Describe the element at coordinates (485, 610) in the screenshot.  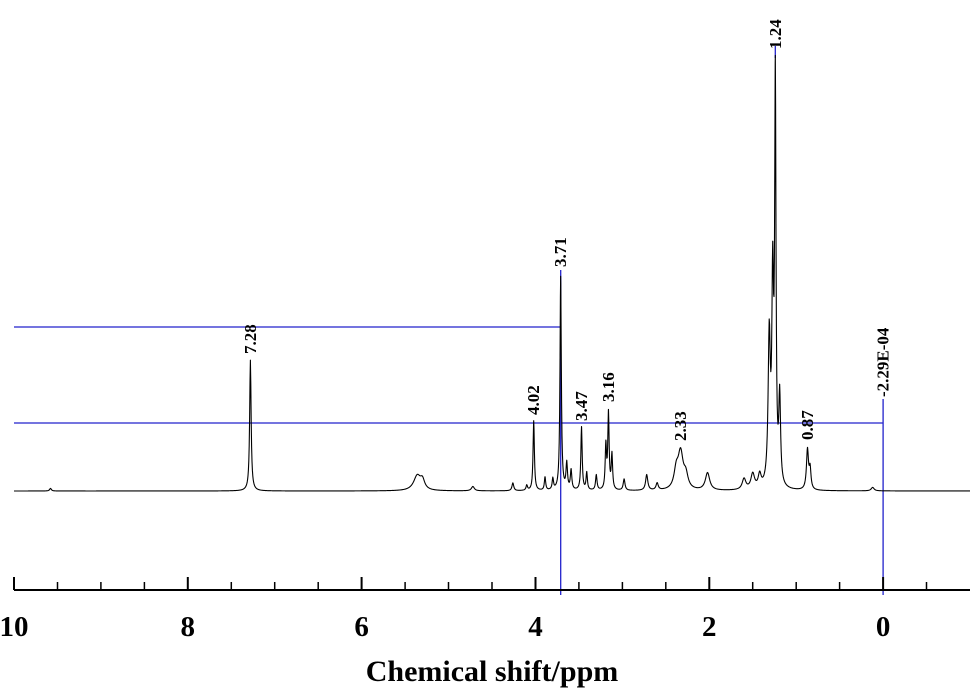
I see `x-axis: 10 8 6 4 2 0` at that location.